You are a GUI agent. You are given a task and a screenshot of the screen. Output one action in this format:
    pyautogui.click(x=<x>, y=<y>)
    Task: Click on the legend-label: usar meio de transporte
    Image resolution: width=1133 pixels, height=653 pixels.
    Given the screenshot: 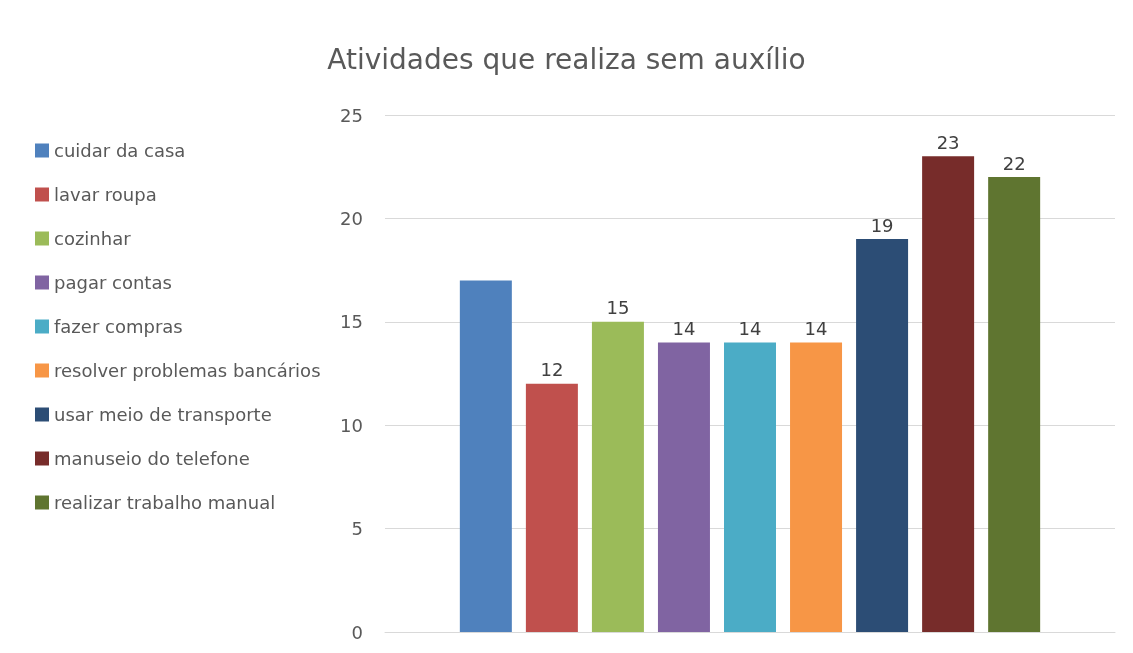 What is the action you would take?
    pyautogui.click(x=163, y=414)
    